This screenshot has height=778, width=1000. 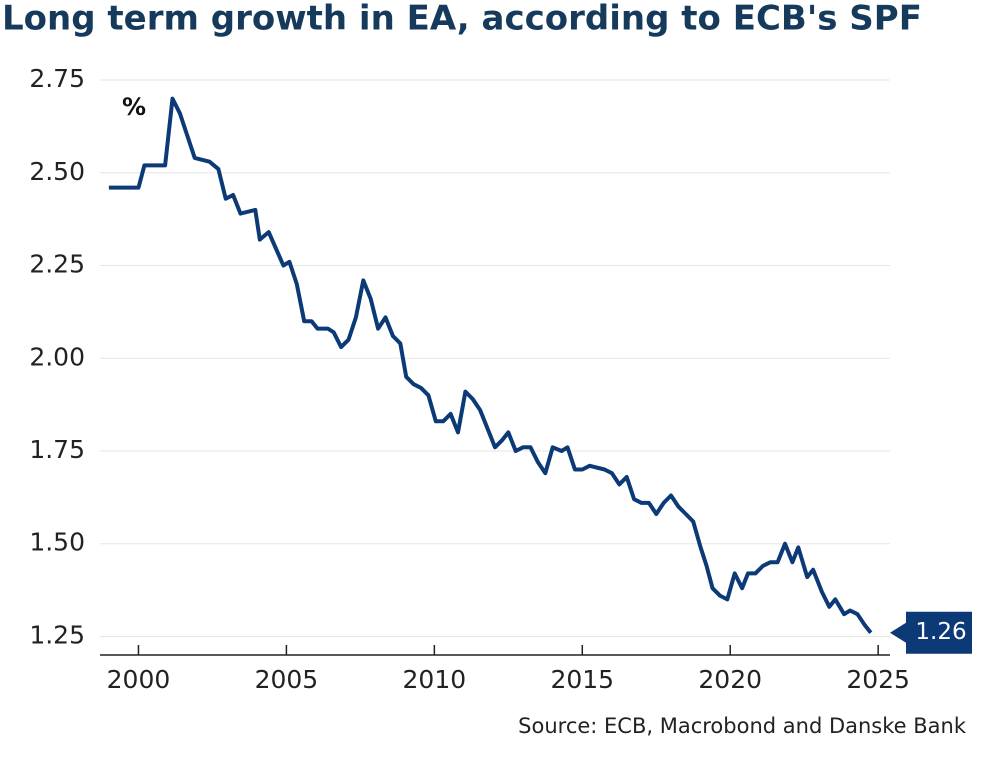 What do you see at coordinates (57, 171) in the screenshot?
I see `y-tick-label: 2.50` at bounding box center [57, 171].